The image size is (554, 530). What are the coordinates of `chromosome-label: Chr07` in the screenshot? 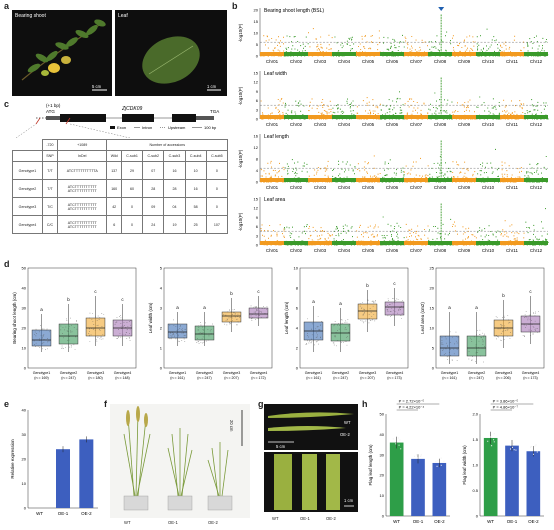 It's located at (416, 187).